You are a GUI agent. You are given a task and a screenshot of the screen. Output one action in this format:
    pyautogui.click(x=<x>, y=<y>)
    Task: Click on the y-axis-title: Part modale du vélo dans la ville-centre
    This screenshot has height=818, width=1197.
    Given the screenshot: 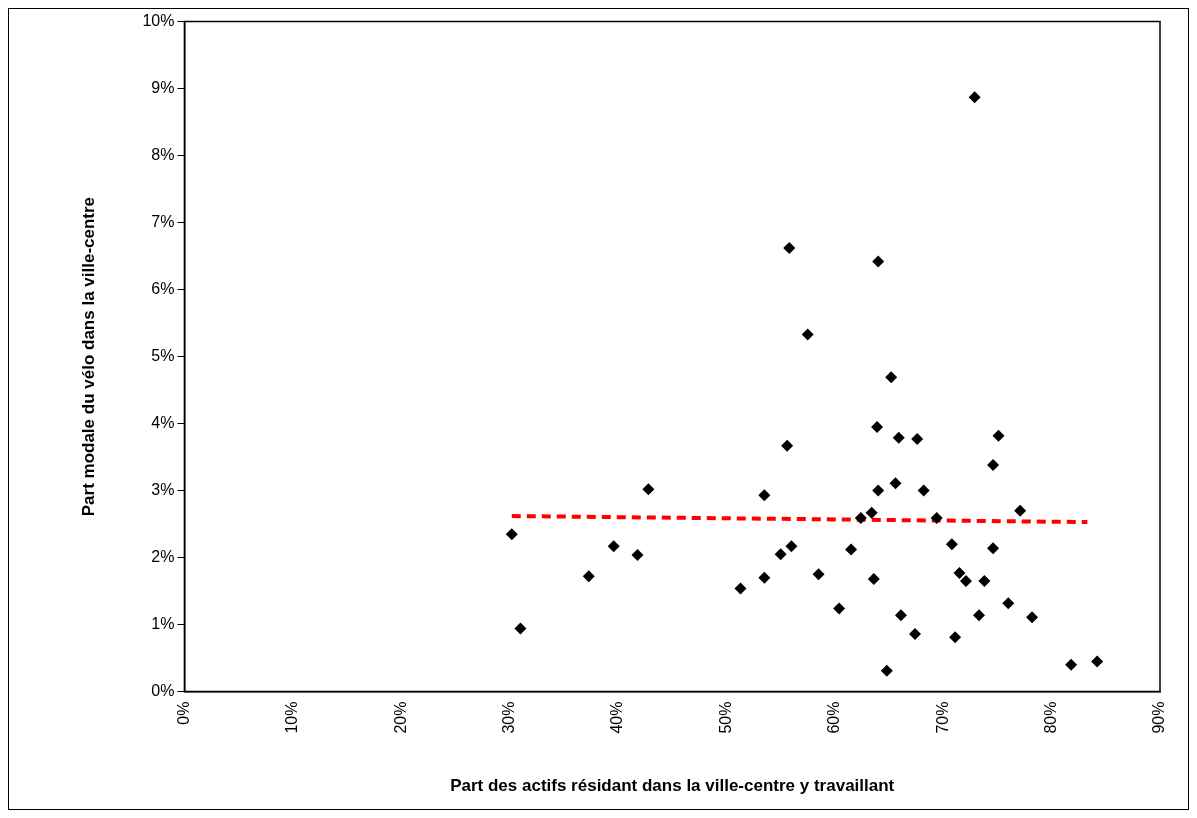 What is the action you would take?
    pyautogui.click(x=88, y=356)
    